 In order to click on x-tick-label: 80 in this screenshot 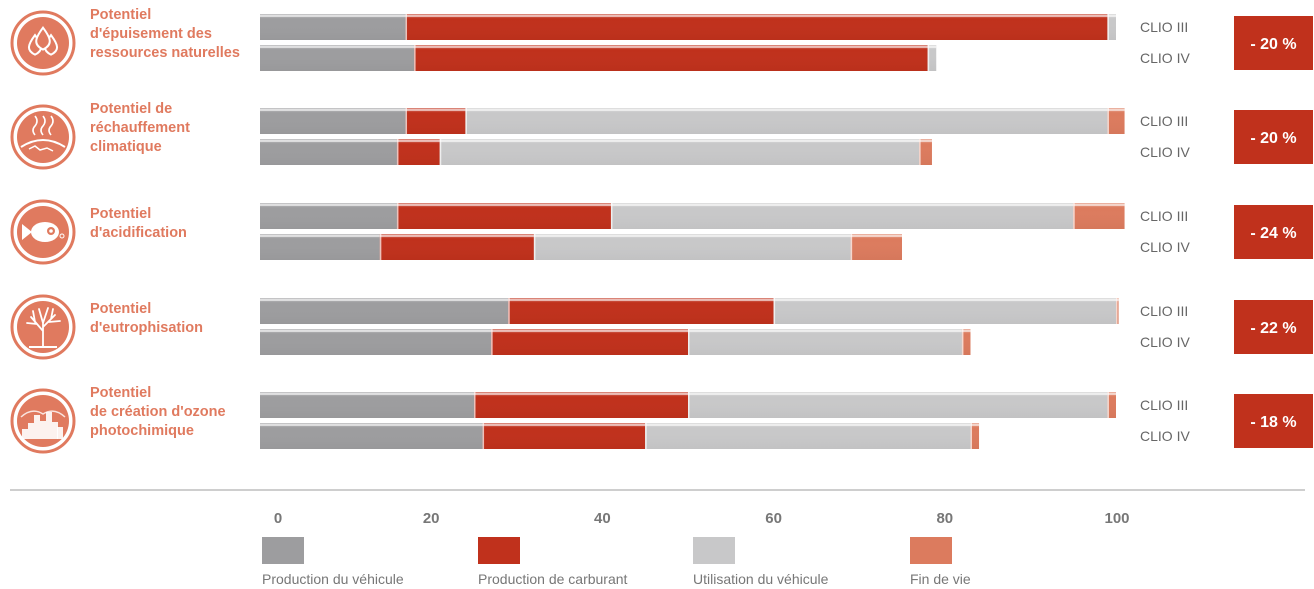, I will do `click(944, 518)`.